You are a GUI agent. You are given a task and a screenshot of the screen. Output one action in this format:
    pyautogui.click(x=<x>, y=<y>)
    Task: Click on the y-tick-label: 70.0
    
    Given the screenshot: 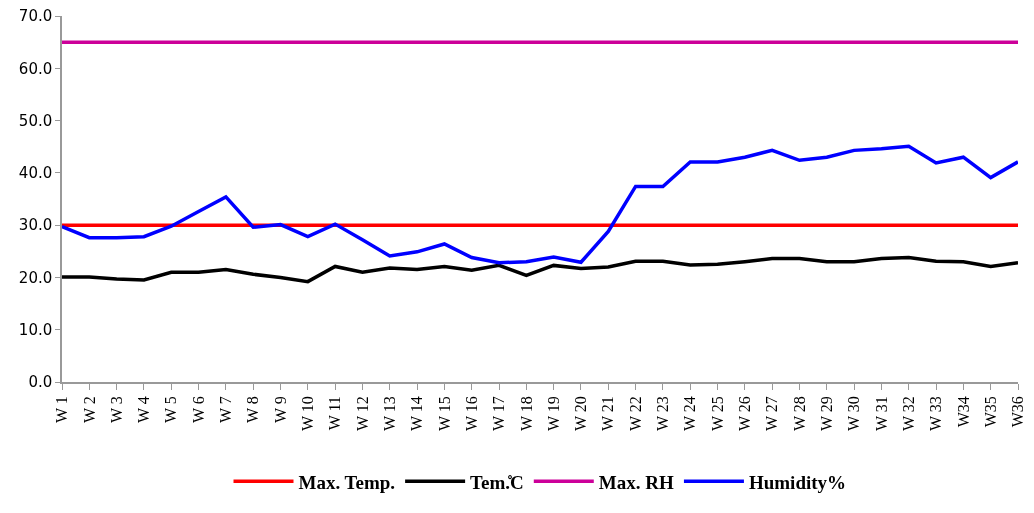 What is the action you would take?
    pyautogui.click(x=35, y=16)
    